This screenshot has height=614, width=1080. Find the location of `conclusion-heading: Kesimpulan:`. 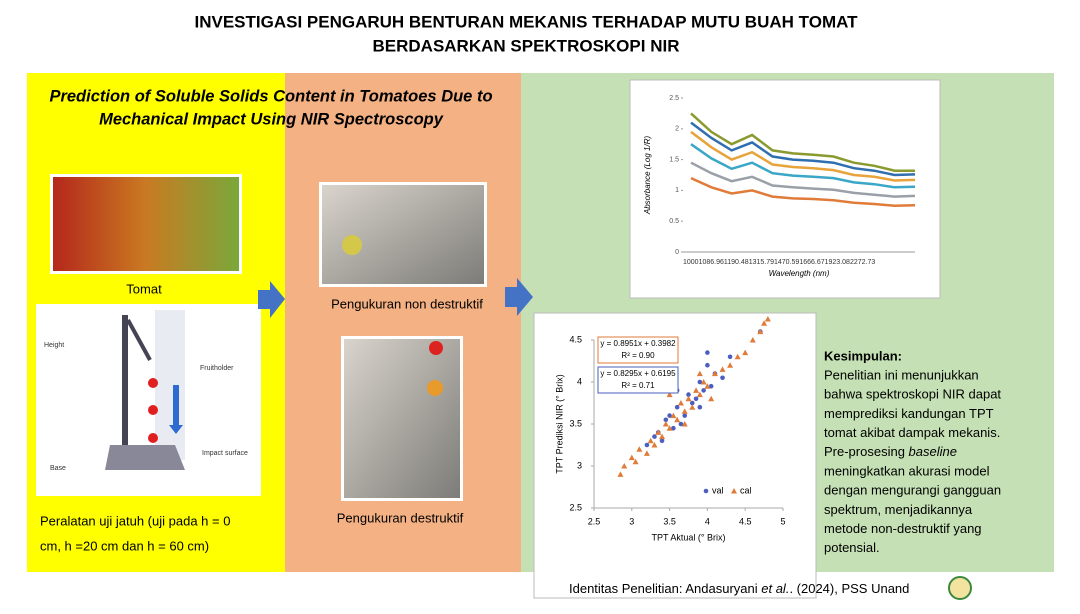

conclusion-heading: Kesimpulan: is located at coordinates (863, 355).